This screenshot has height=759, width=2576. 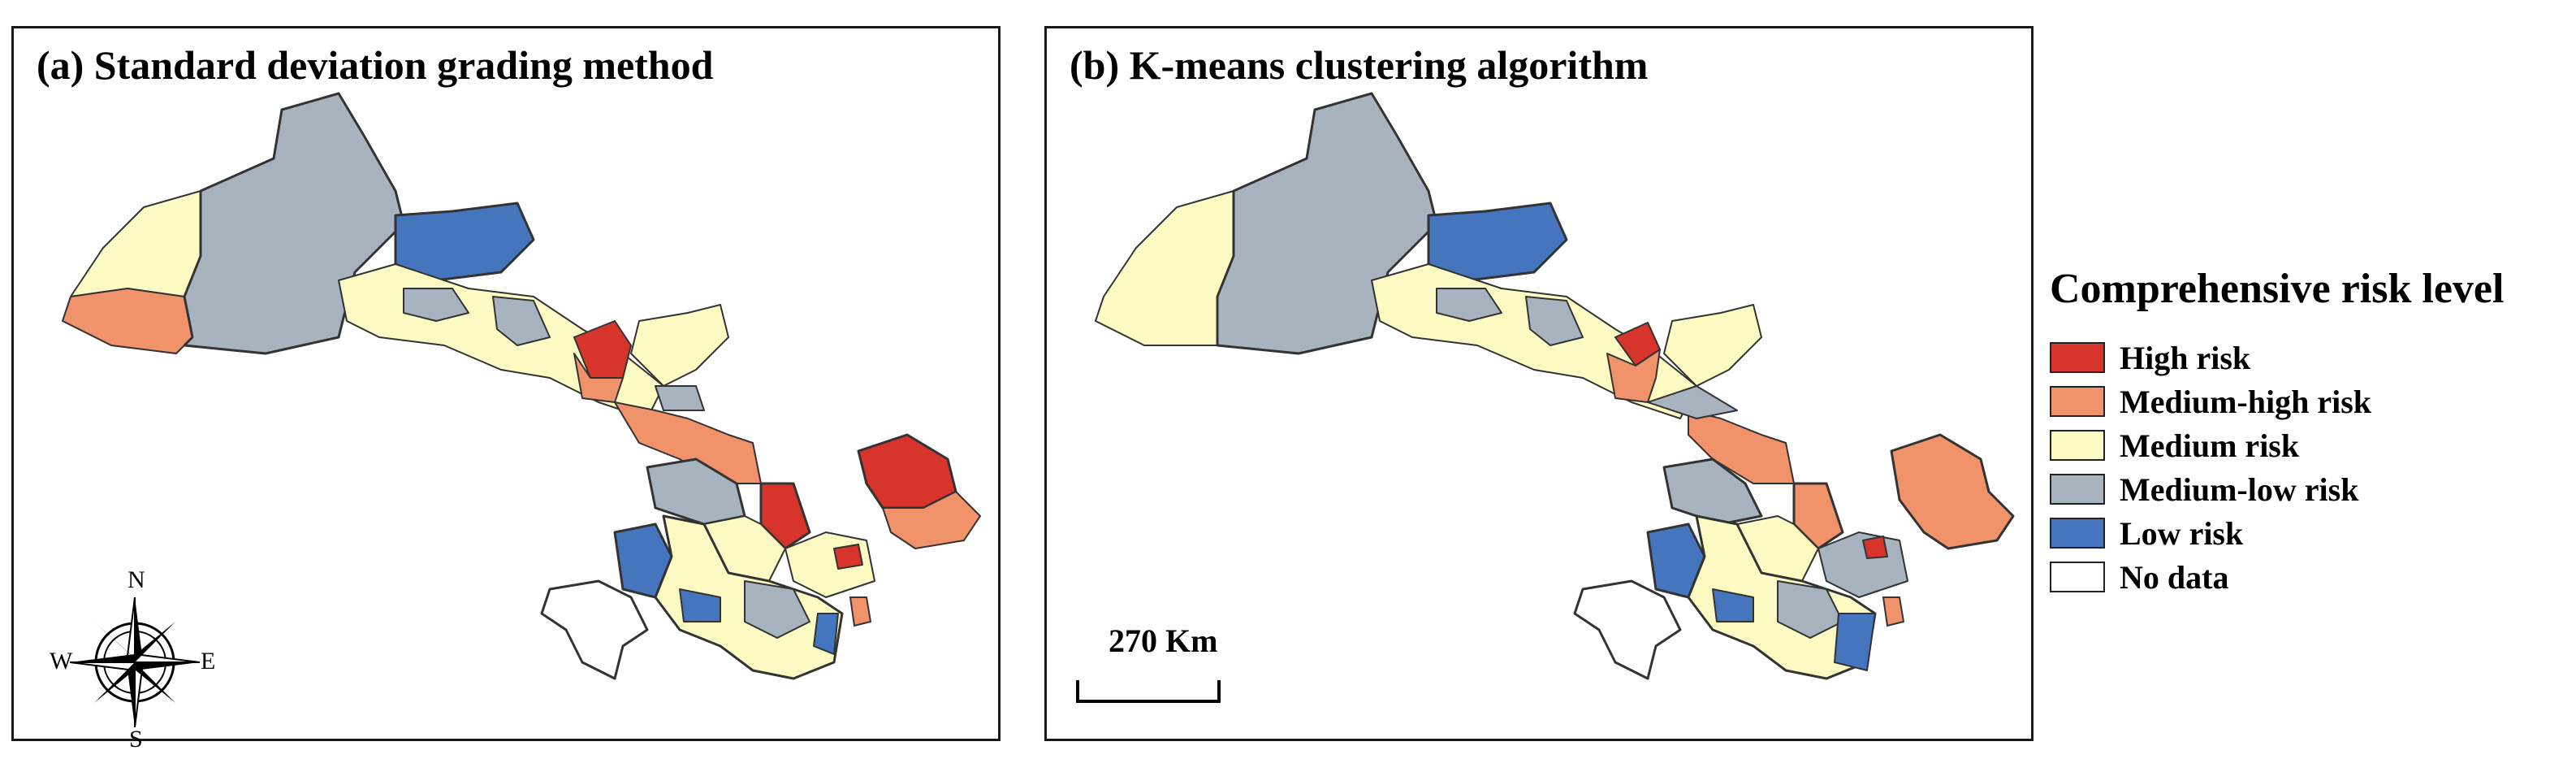 What do you see at coordinates (2185, 357) in the screenshot?
I see `legend-label: High risk` at bounding box center [2185, 357].